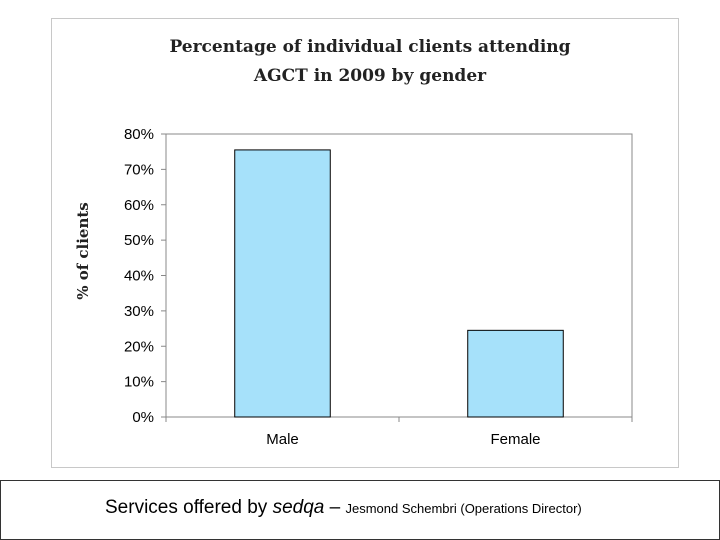 The image size is (720, 540). What do you see at coordinates (83, 251) in the screenshot?
I see `y-axis-label: % of clients` at bounding box center [83, 251].